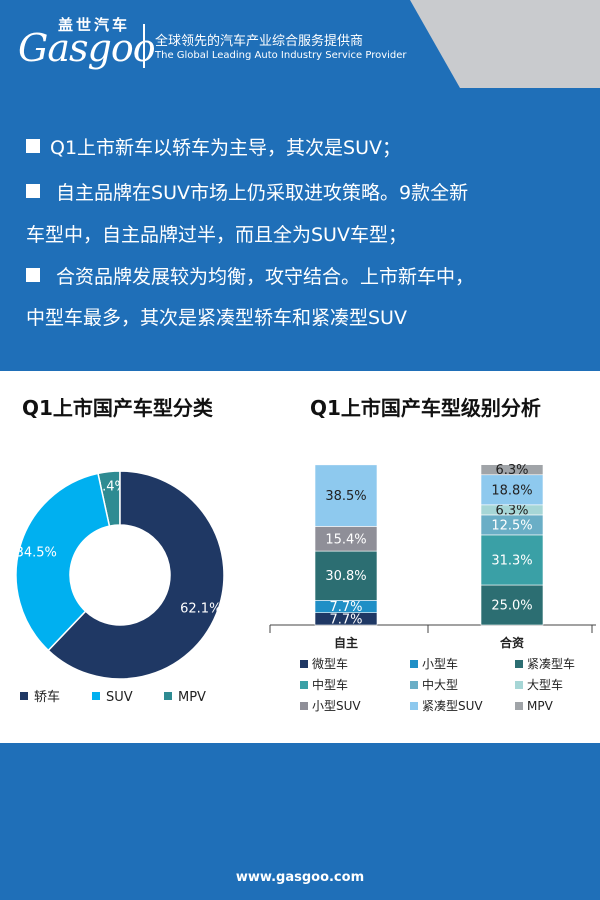 The width and height of the screenshot is (600, 900). Describe the element at coordinates (440, 663) in the screenshot. I see `bar-legend-label: 小型车` at that location.